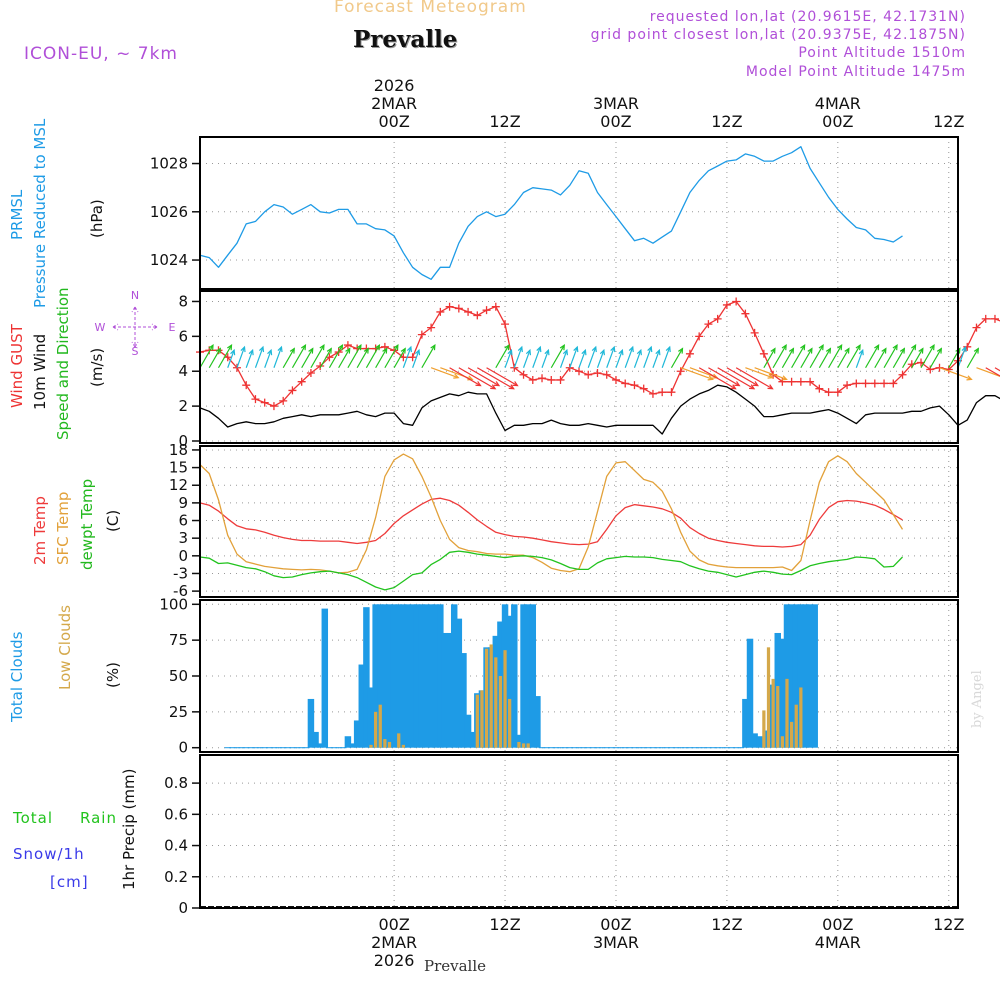  Describe the element at coordinates (579, 831) in the screenshot. I see `panel-frame-precip` at that location.